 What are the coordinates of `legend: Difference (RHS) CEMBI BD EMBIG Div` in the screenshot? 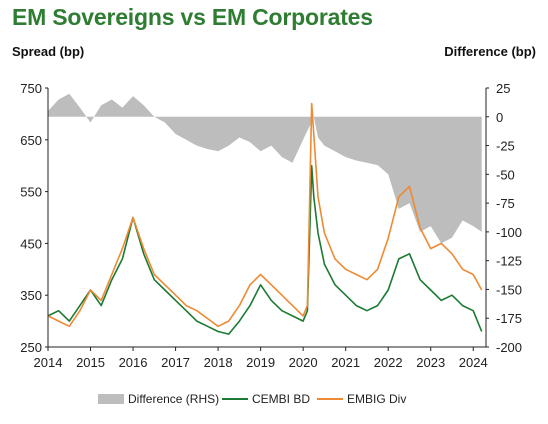 It's located at (252, 399).